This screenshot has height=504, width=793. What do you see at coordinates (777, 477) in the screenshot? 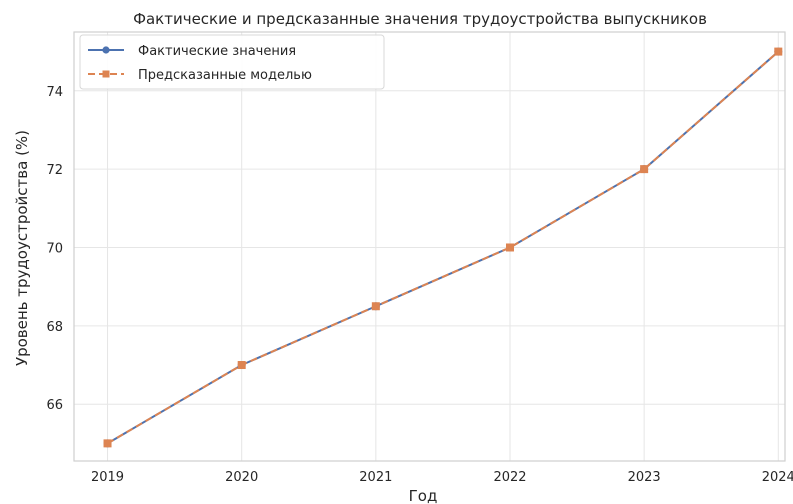
I see `x-tick-label: 2024` at bounding box center [777, 477].